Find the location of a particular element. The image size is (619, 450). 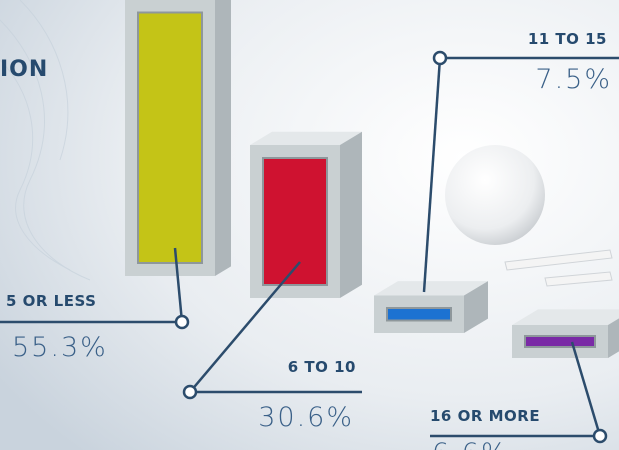

value-label: 55.3% is located at coordinates (60, 347).